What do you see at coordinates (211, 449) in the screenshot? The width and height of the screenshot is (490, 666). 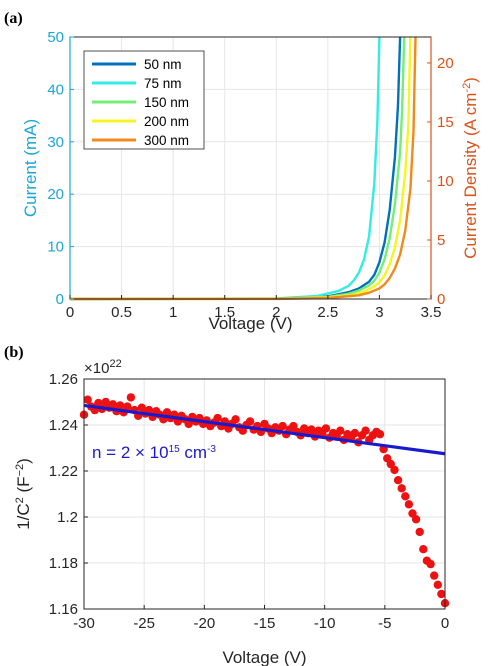 I see `doping-annotation-unit-sup: -3` at bounding box center [211, 449].